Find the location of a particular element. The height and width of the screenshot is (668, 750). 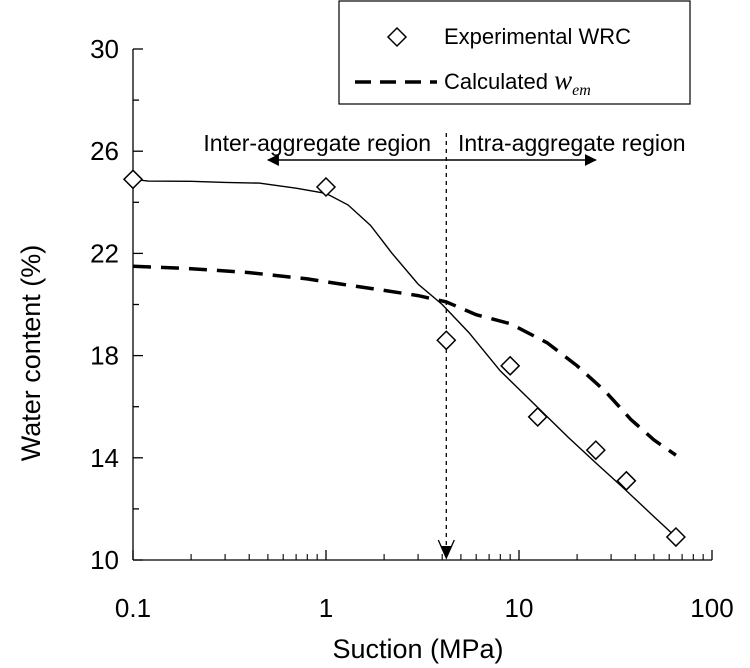

x-tick-label: 1 is located at coordinates (326, 608).